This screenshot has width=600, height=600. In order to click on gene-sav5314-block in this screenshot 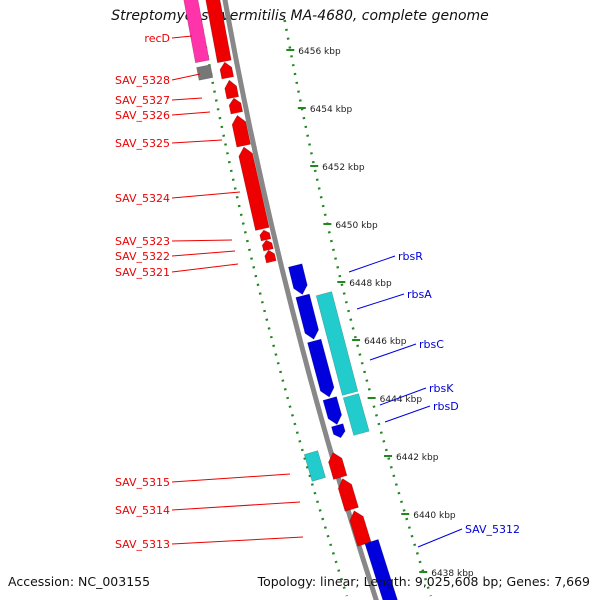, I will do `click(348, 495)`.